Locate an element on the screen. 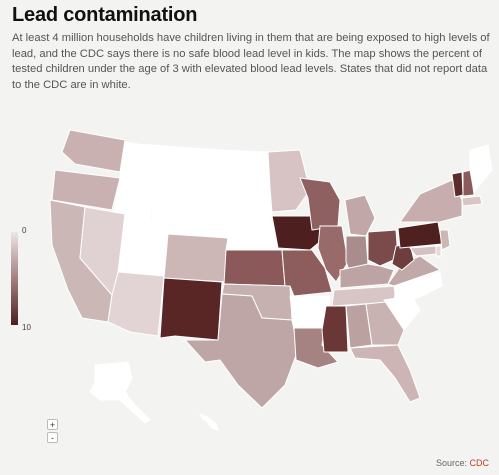 The height and width of the screenshot is (475, 499). state-washington is located at coordinates (93, 151).